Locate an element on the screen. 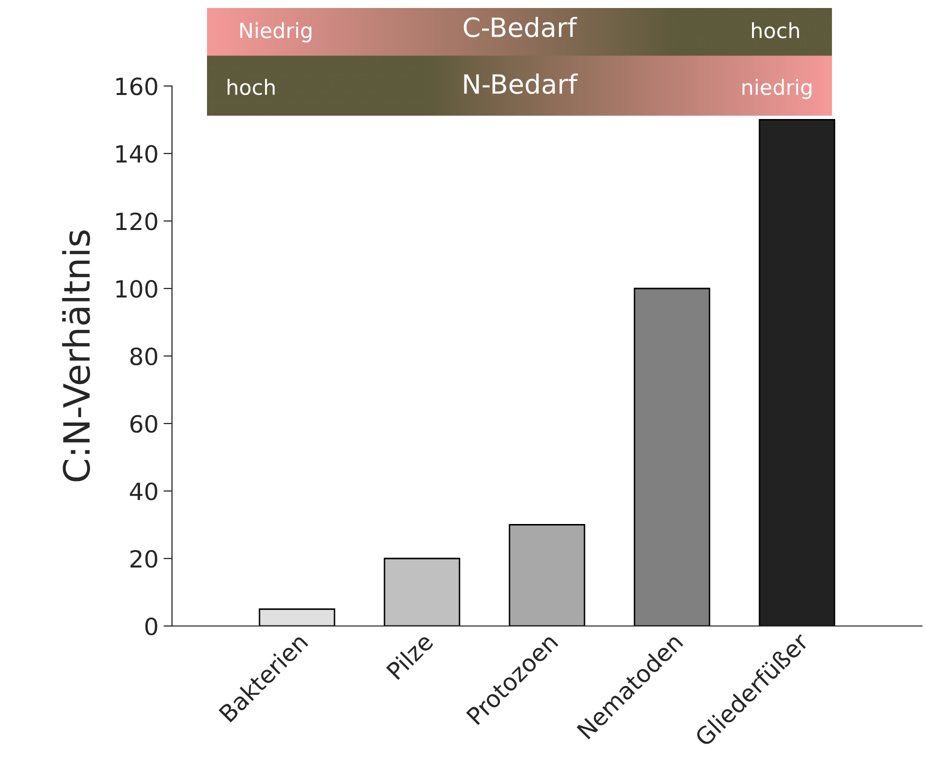 The height and width of the screenshot is (781, 925). y-tick-label: 60 is located at coordinates (144, 423).